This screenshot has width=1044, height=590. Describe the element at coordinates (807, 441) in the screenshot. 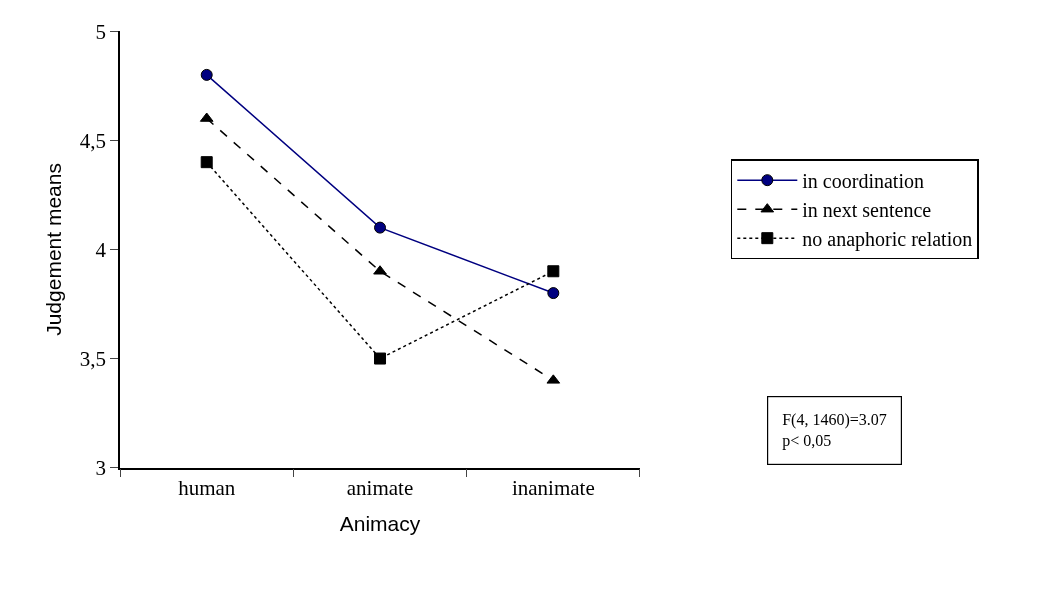

I see `text: p< 0,05` at that location.